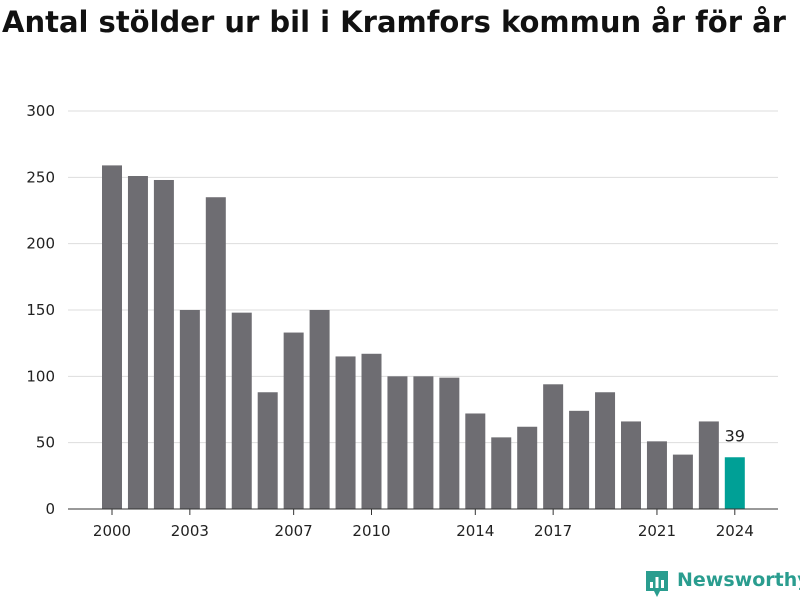 This screenshot has width=800, height=600. What do you see at coordinates (631, 465) in the screenshot?
I see `bar-2020` at bounding box center [631, 465].